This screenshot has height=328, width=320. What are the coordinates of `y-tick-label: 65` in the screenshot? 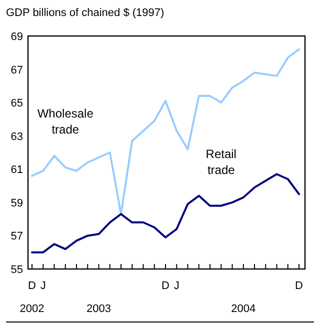 It's located at (16, 104).